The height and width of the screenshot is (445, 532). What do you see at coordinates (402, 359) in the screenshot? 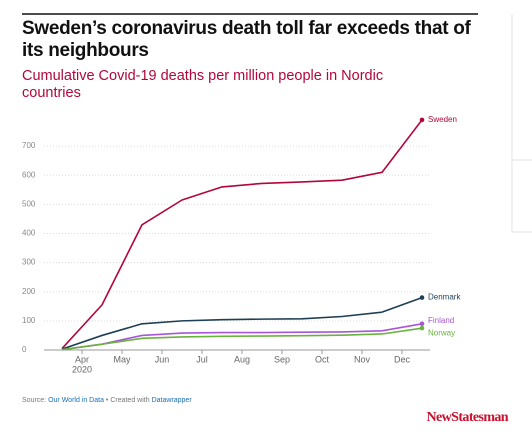
I see `x-tick-label: Dec` at bounding box center [402, 359].